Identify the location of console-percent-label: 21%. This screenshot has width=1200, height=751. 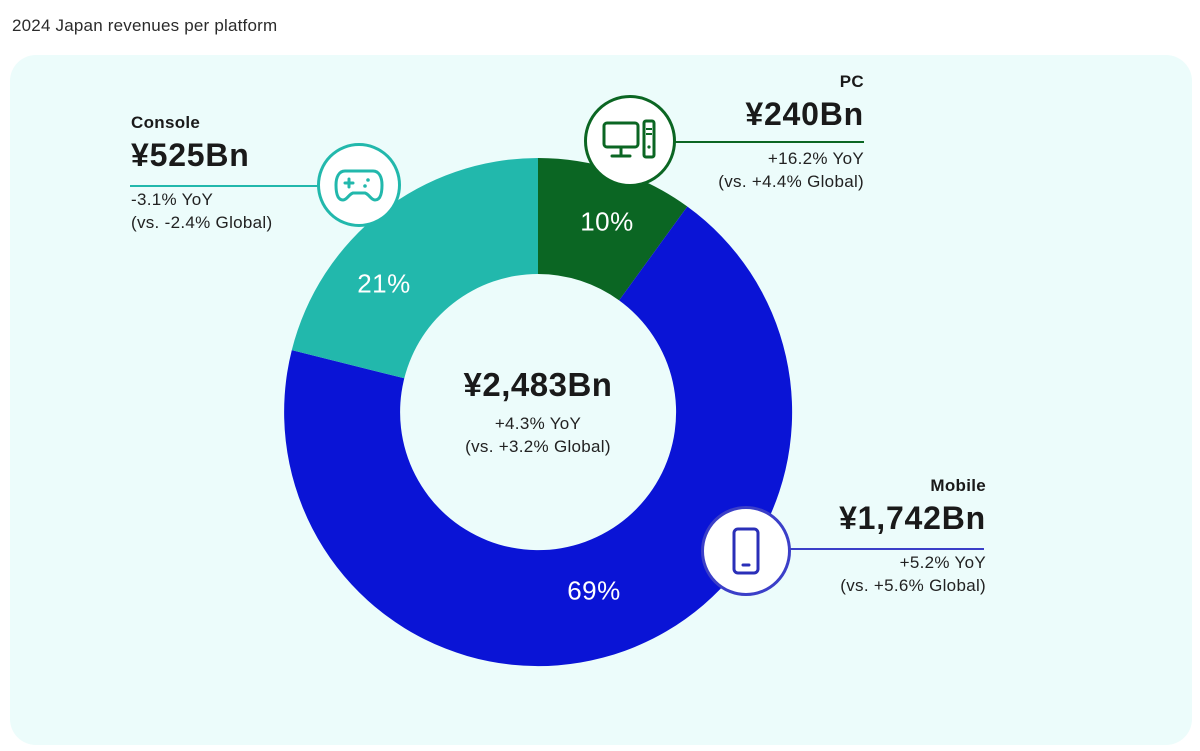
(384, 283).